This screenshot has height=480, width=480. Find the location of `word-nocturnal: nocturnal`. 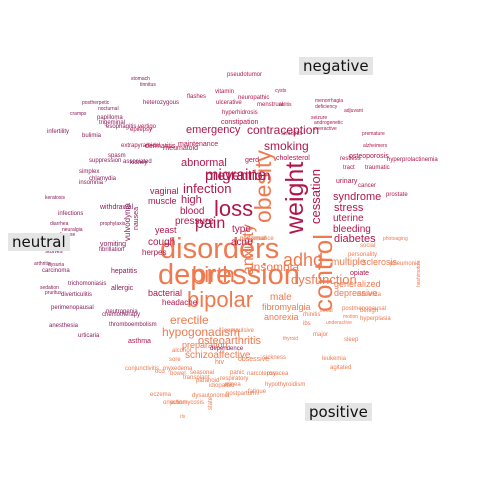

word-nocturnal: nocturnal is located at coordinates (108, 109).